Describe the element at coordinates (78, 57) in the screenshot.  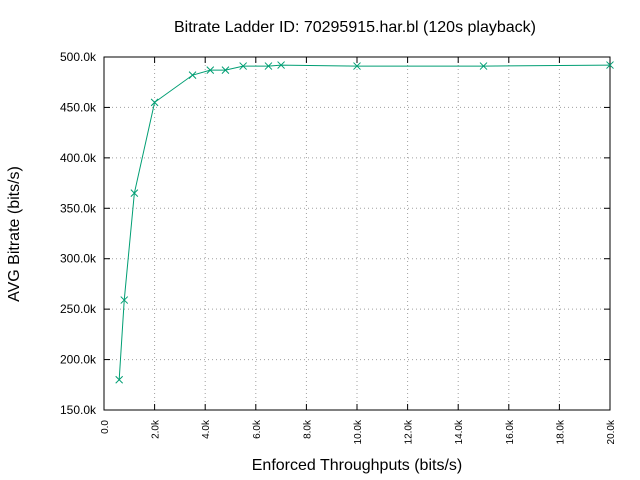
I see `y-tick-label: 500.0k` at that location.